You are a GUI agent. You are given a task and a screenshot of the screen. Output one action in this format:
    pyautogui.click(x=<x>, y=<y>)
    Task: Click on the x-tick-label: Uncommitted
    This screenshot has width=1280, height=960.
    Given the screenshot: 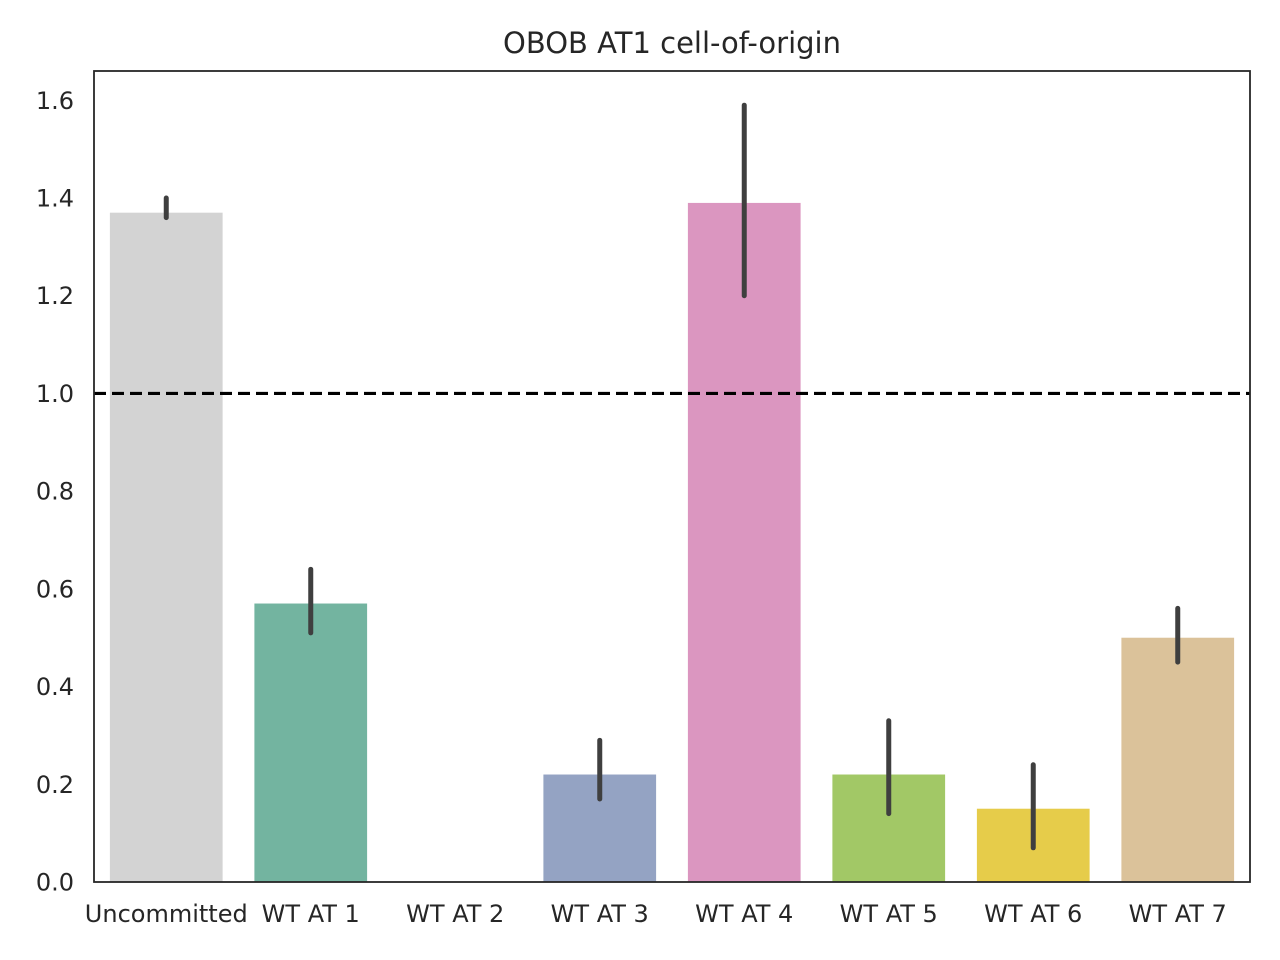 What is the action you would take?
    pyautogui.click(x=166, y=914)
    